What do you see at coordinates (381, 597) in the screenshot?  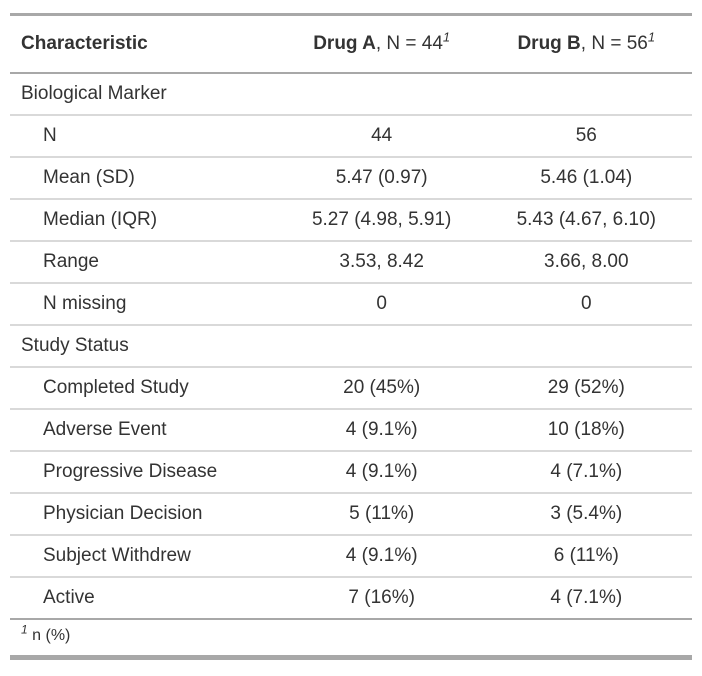 I see `drug-a-value-cell: 7 (16%)` at bounding box center [381, 597].